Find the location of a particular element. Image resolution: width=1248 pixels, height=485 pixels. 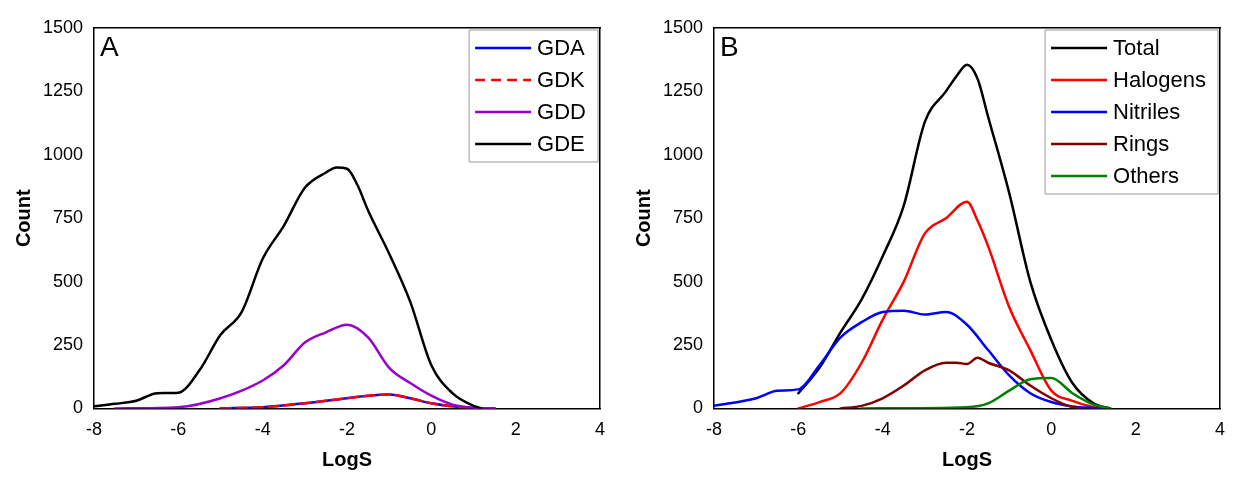

legend-label: Halogens is located at coordinates (1159, 80).